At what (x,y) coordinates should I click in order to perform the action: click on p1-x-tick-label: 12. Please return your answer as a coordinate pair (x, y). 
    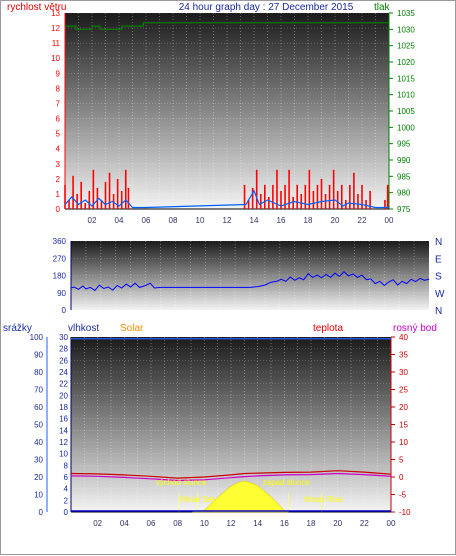
    Looking at the image, I should click on (227, 220).